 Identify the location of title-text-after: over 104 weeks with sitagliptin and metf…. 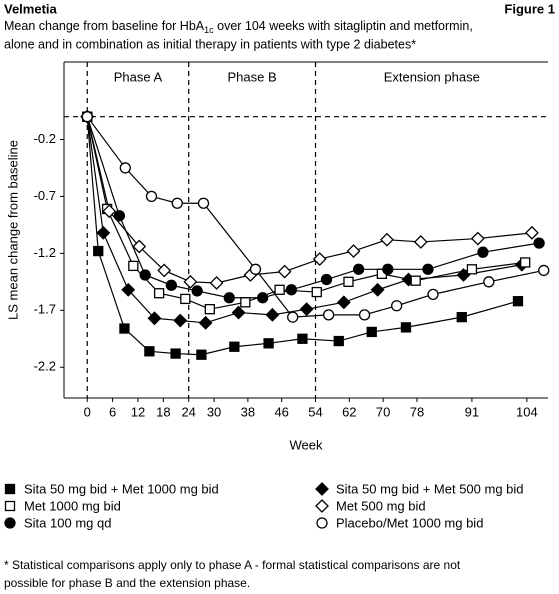
(343, 26).